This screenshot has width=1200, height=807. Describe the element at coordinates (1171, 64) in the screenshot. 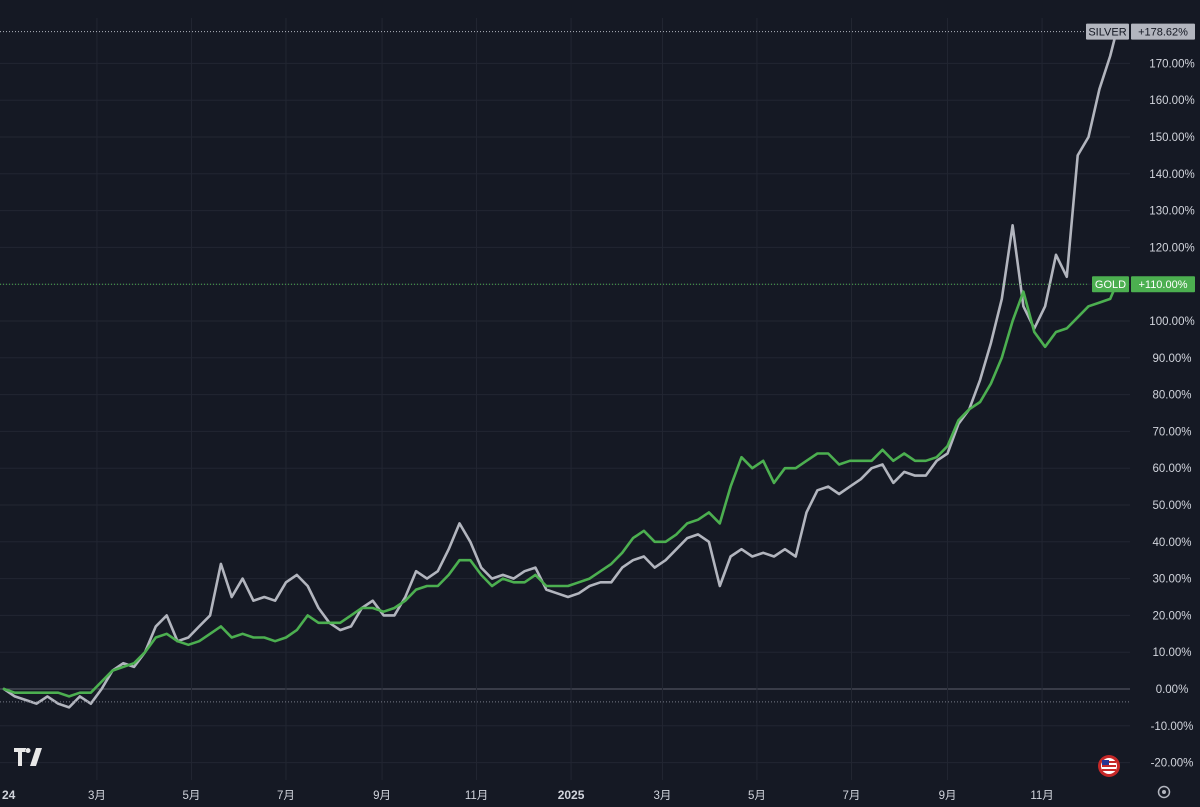

I see `y-tick-label: 170.00%` at that location.